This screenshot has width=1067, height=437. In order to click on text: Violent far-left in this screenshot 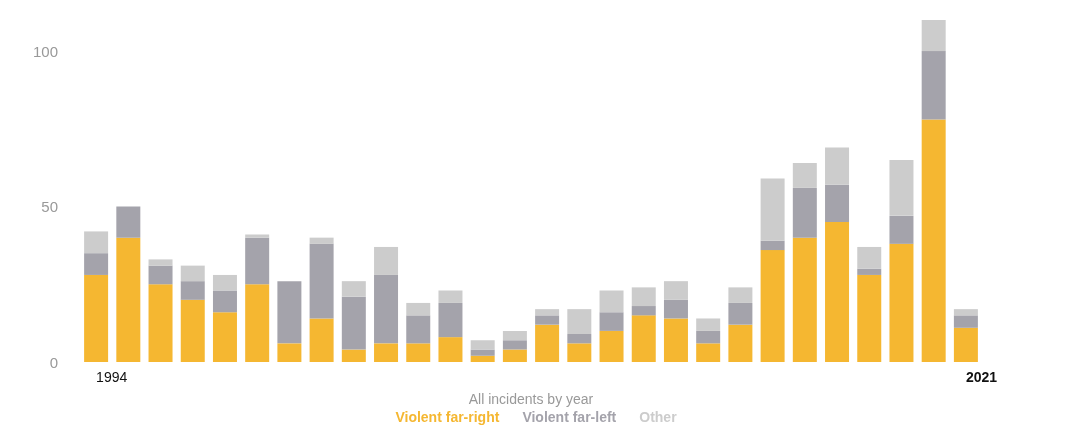, I will do `click(569, 417)`.